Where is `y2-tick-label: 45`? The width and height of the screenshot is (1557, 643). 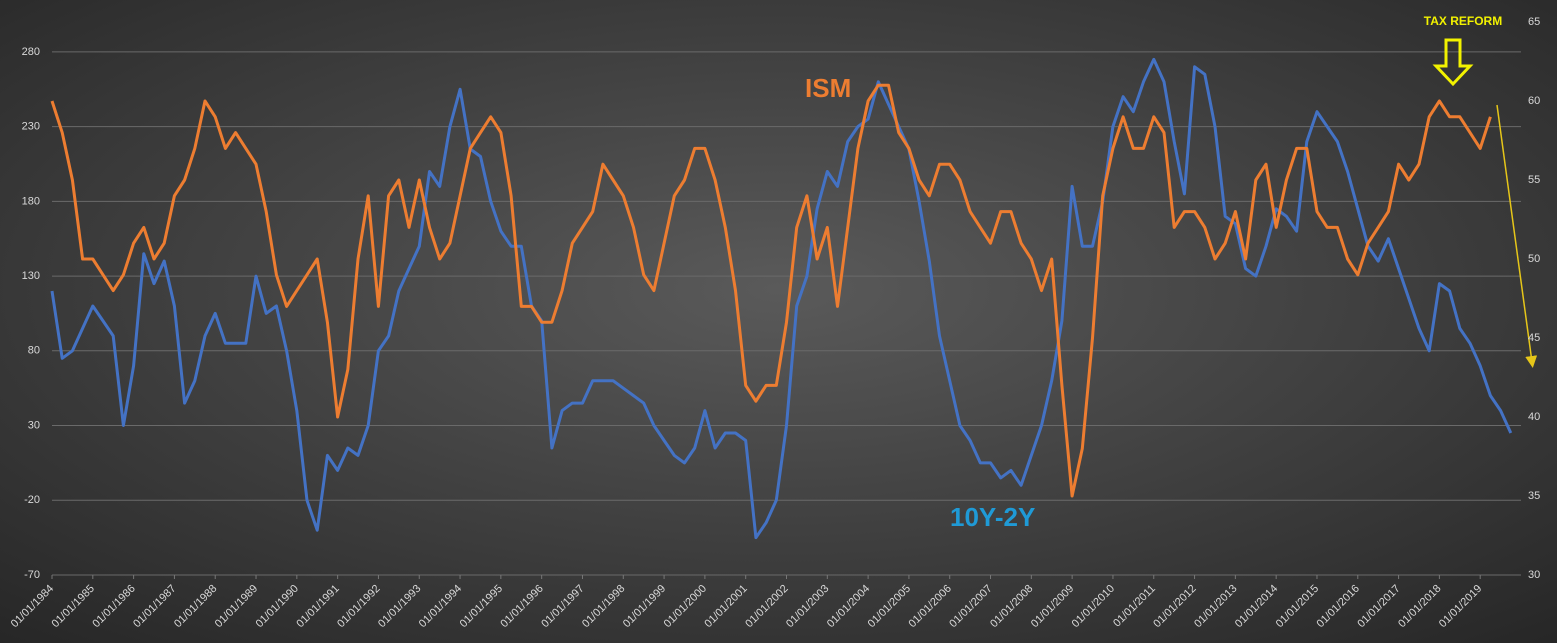
y2-tick-label: 45 is located at coordinates (1534, 338).